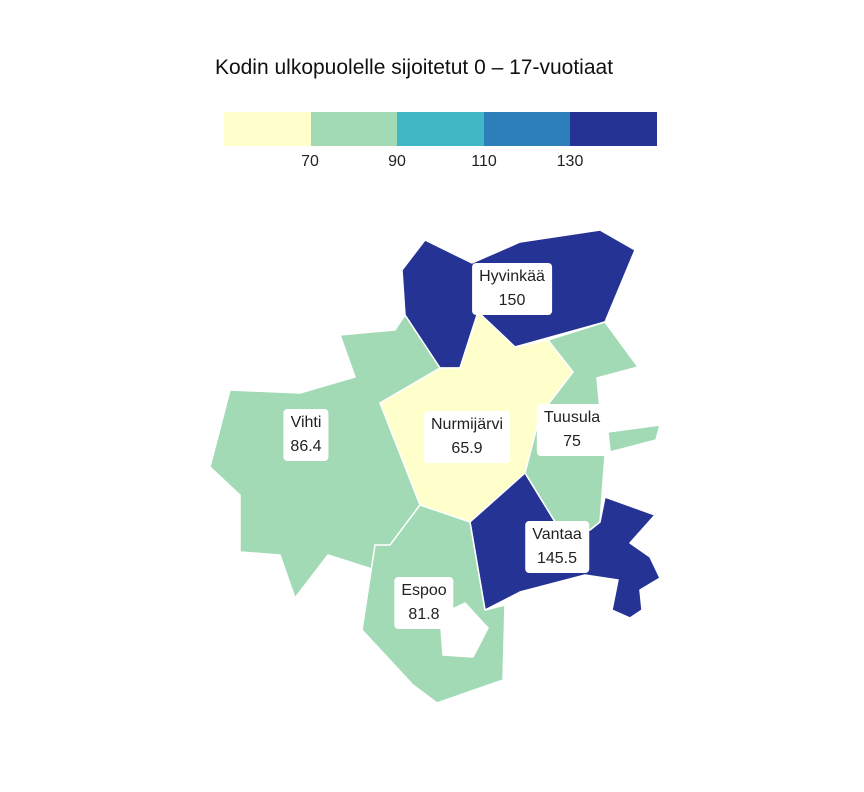 This screenshot has height=792, width=864. I want to click on region-value: 81.8, so click(424, 614).